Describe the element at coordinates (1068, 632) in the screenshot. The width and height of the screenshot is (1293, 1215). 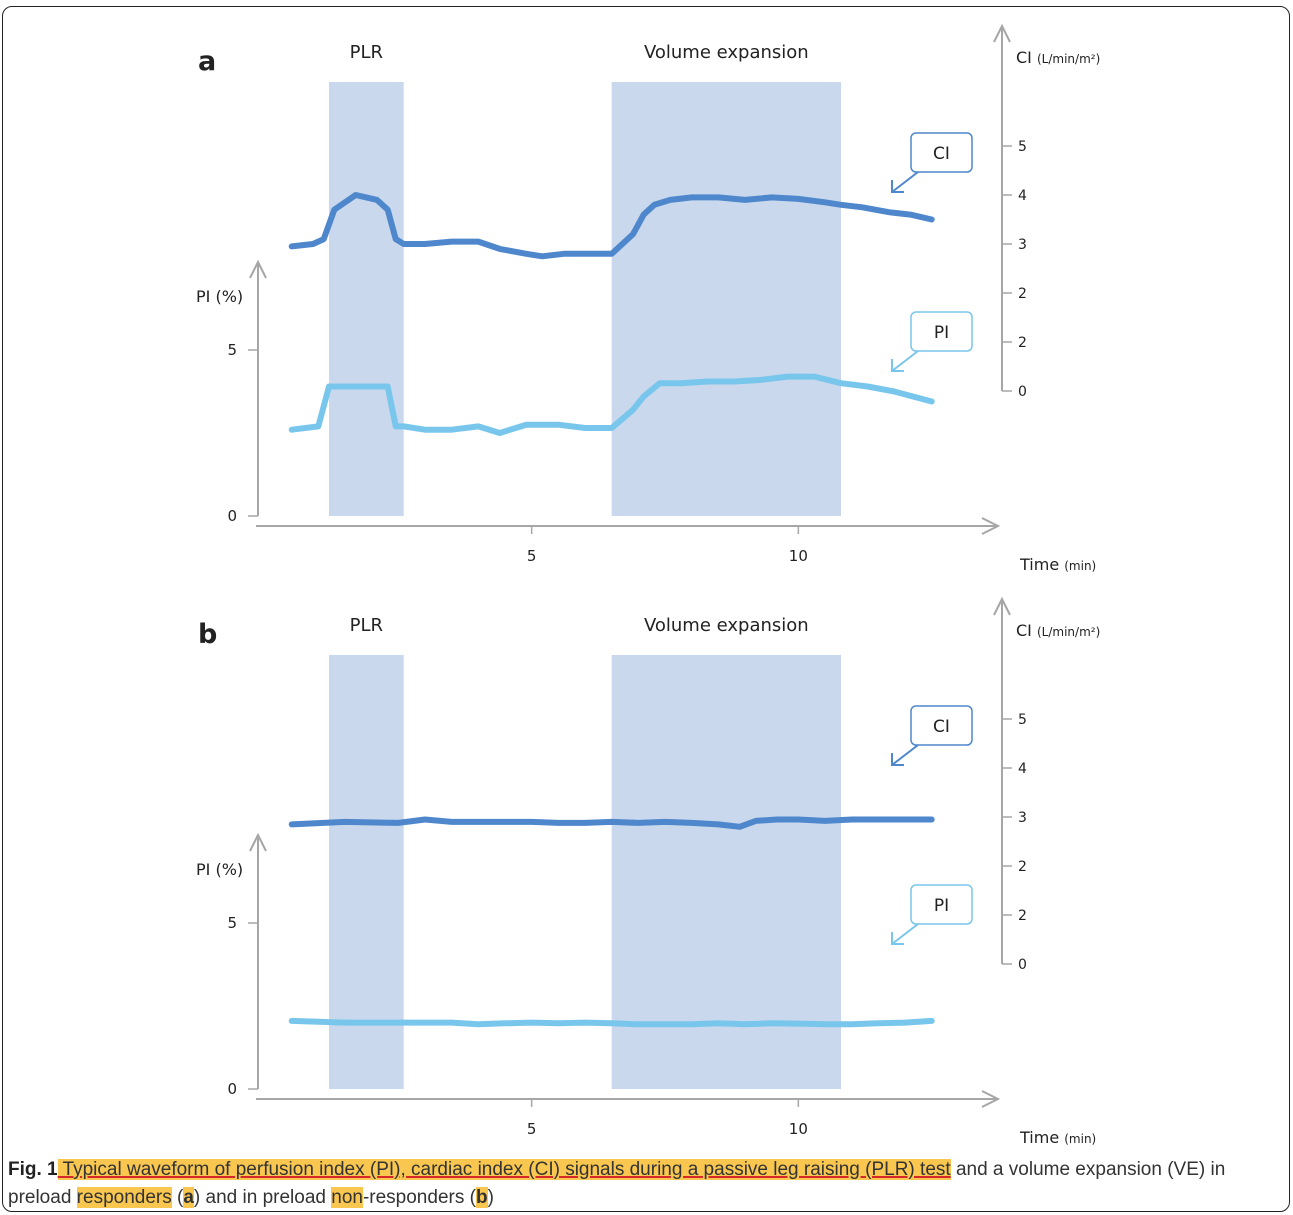
I see `panel-b-ci-axis-title-unit: (L/min/m²)` at that location.